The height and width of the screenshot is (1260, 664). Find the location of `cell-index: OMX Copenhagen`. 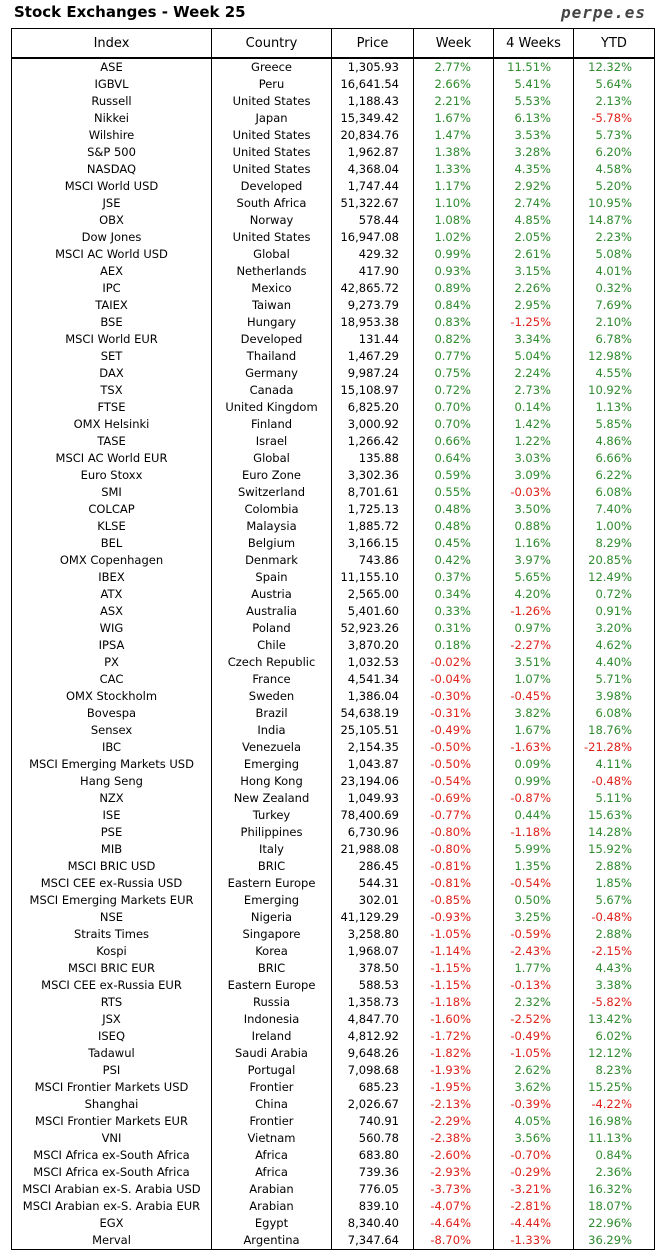

cell-index: OMX Copenhagen is located at coordinates (111, 560).